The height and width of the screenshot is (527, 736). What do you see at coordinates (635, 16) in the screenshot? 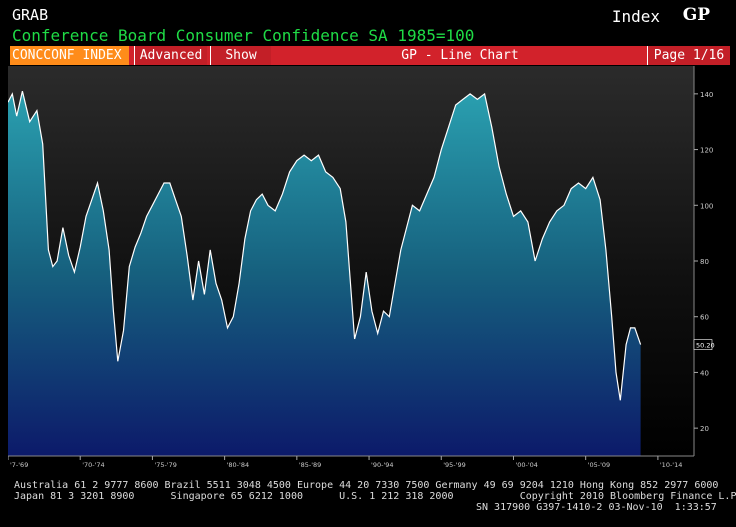
I see `index-label: Index` at bounding box center [635, 16].